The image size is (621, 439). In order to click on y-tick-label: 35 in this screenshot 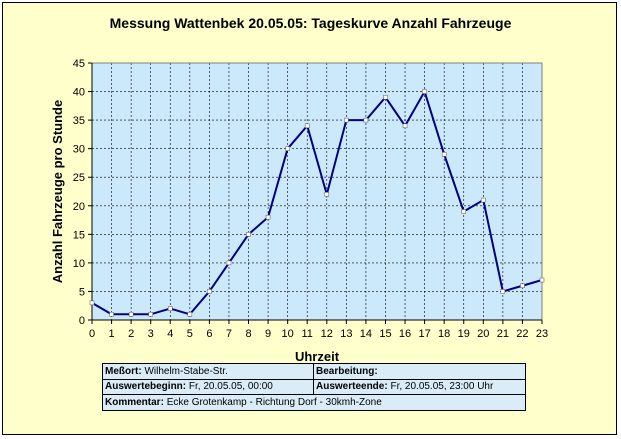, I will do `click(79, 121)`.